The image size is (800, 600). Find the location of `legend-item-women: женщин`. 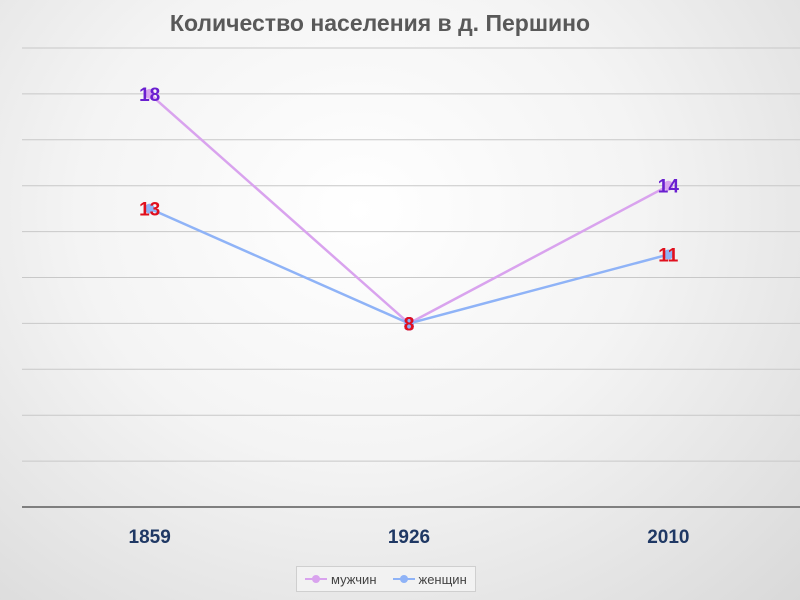

legend-item-women: женщин is located at coordinates (429, 579).